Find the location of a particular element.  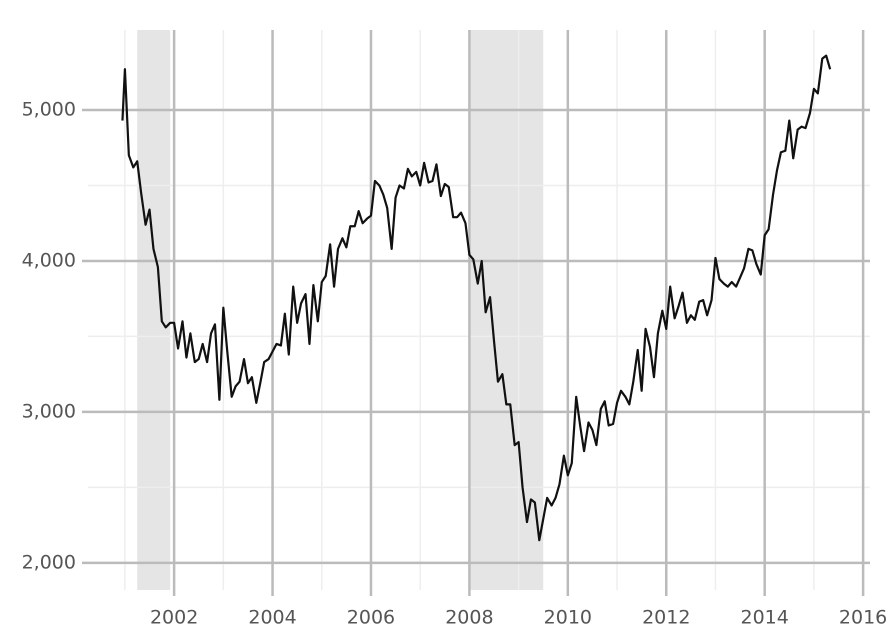

y-tick-label: 3,000 is located at coordinates (49, 411).